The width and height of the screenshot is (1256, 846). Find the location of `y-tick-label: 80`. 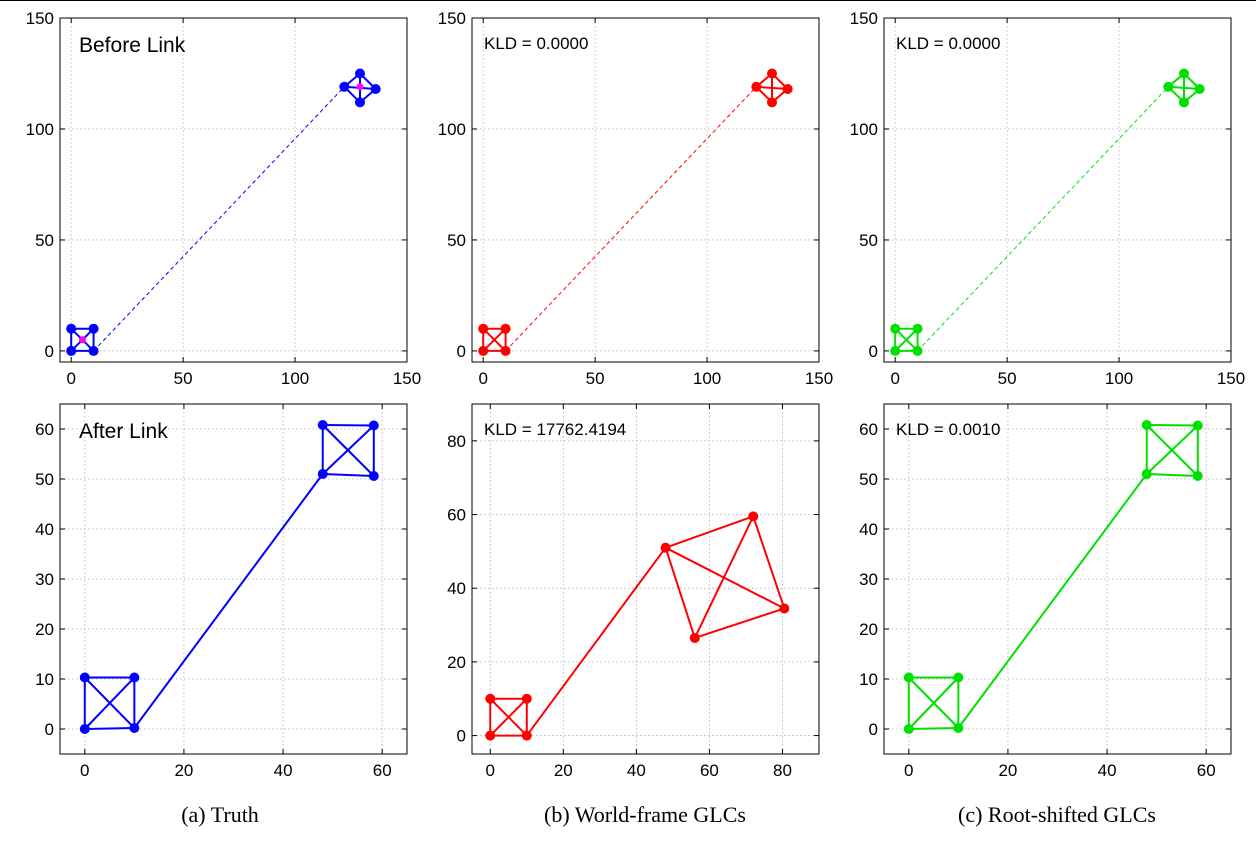

y-tick-label: 80 is located at coordinates (456, 441).